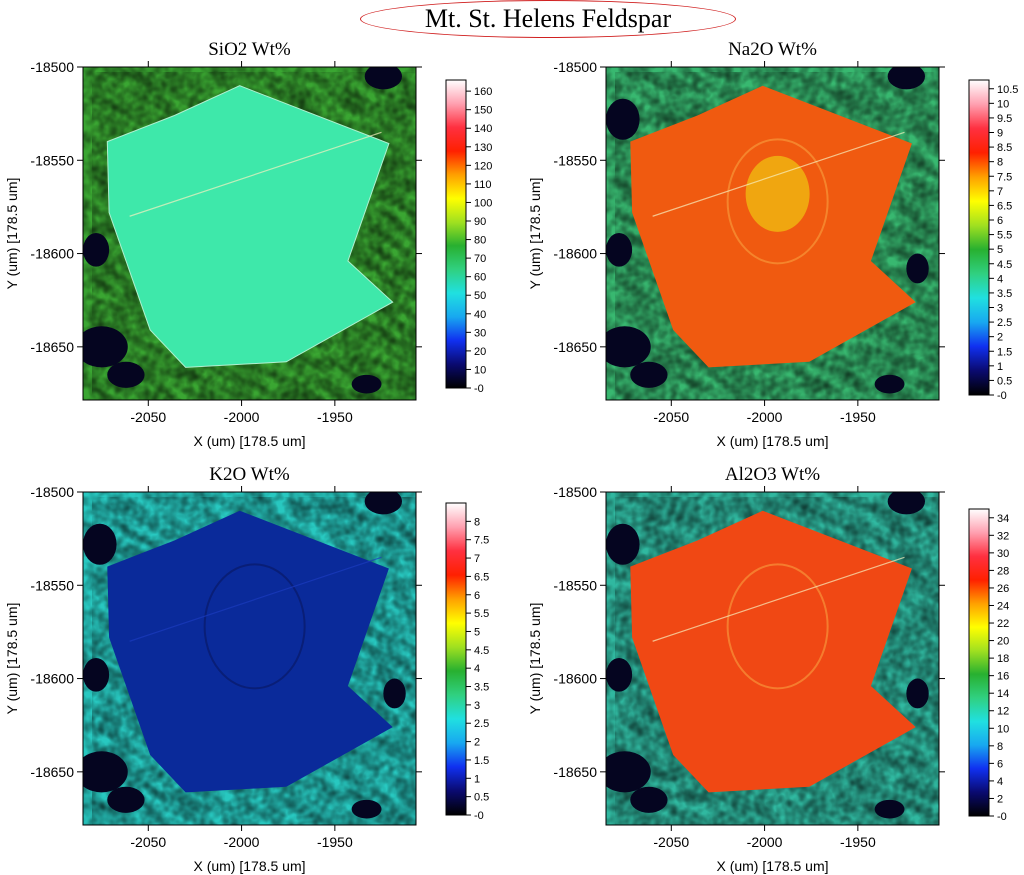 The height and width of the screenshot is (875, 1024). What do you see at coordinates (12, 659) in the screenshot?
I see `y-axis-label: Y (um) [178.5 um]` at bounding box center [12, 659].